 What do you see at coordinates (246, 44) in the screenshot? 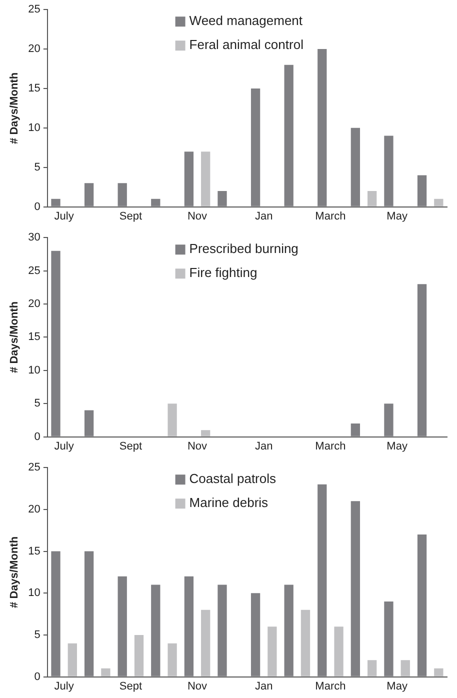
I see `legend-label: Feral animal control` at bounding box center [246, 44].